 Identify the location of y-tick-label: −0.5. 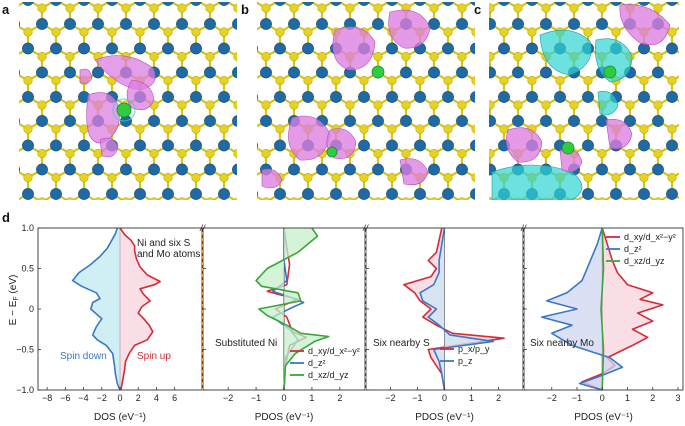
(25, 350).